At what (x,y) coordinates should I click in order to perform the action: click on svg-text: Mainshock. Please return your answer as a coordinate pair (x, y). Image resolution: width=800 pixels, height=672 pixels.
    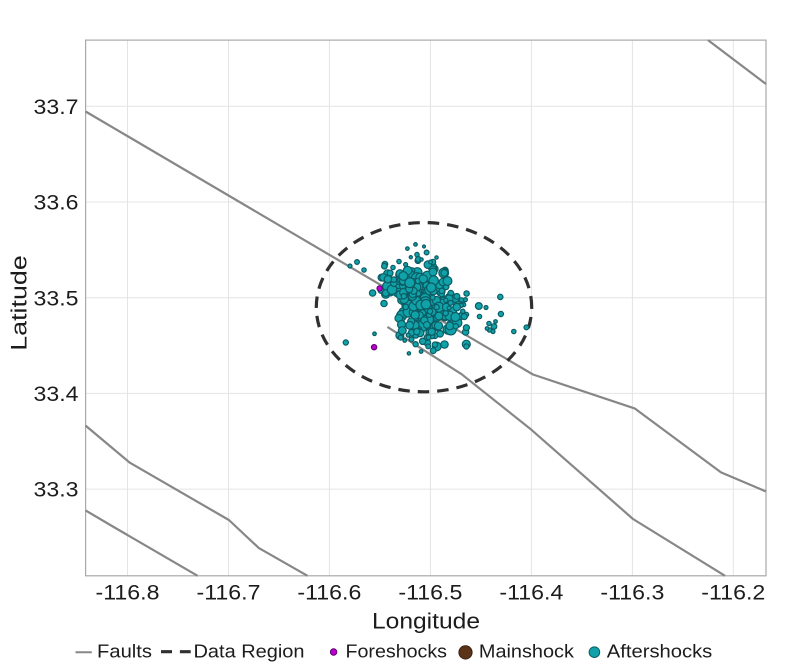
    Looking at the image, I should click on (527, 651).